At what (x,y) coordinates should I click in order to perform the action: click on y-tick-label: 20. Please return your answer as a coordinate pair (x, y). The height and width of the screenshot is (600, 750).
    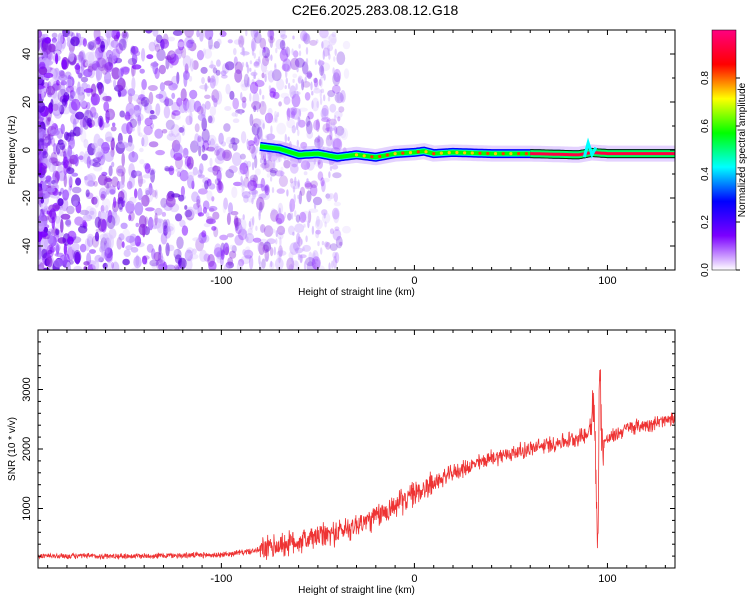
    Looking at the image, I should click on (27, 102).